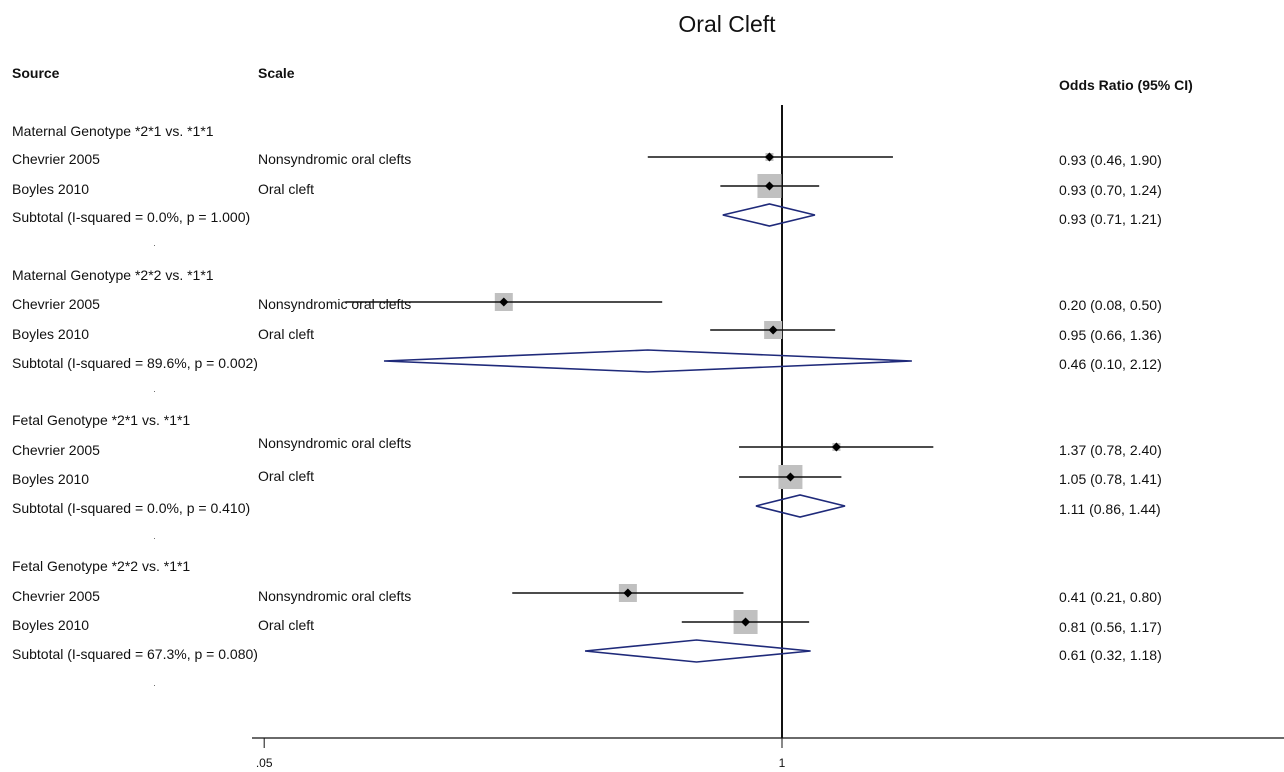 Image resolution: width=1284 pixels, height=772 pixels. I want to click on header-scale: Scale, so click(276, 73).